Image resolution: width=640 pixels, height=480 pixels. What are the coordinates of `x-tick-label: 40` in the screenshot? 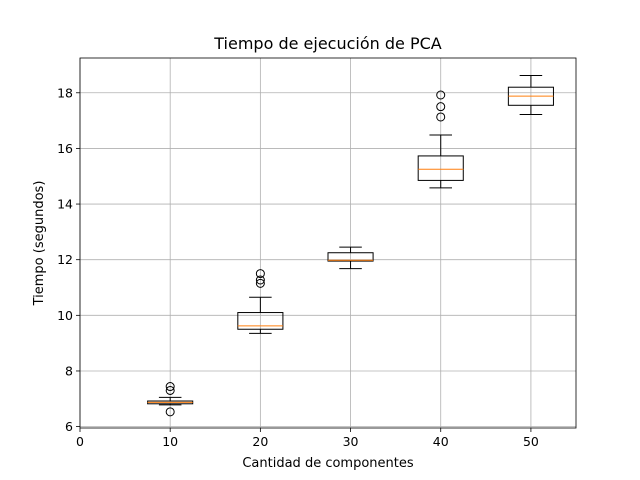 It's located at (441, 441).